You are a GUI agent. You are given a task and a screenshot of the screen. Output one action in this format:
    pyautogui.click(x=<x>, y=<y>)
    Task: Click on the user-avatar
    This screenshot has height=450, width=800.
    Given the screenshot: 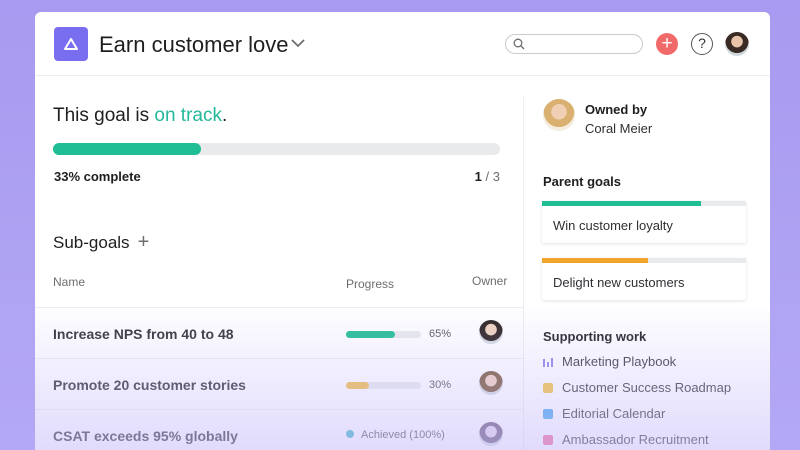 What is the action you would take?
    pyautogui.click(x=737, y=44)
    